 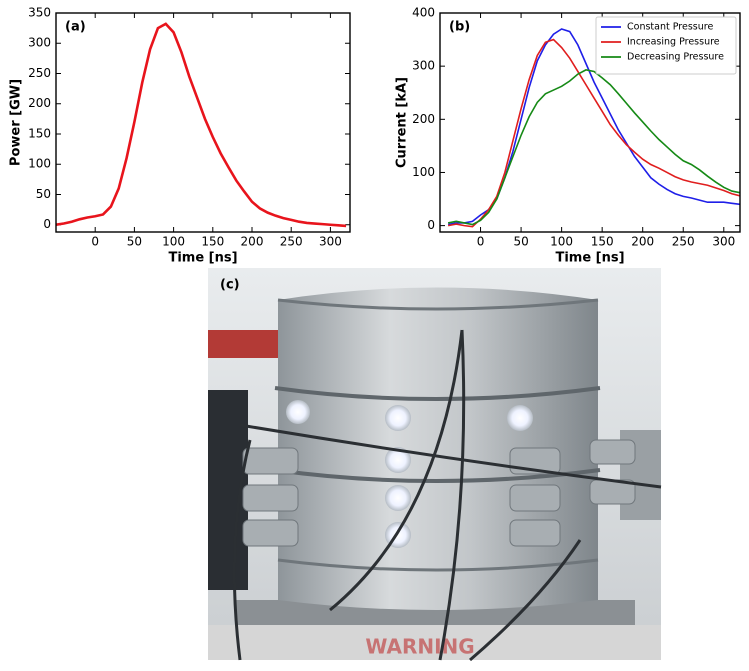 I want to click on y-tick-label: 50, so click(x=43, y=194).